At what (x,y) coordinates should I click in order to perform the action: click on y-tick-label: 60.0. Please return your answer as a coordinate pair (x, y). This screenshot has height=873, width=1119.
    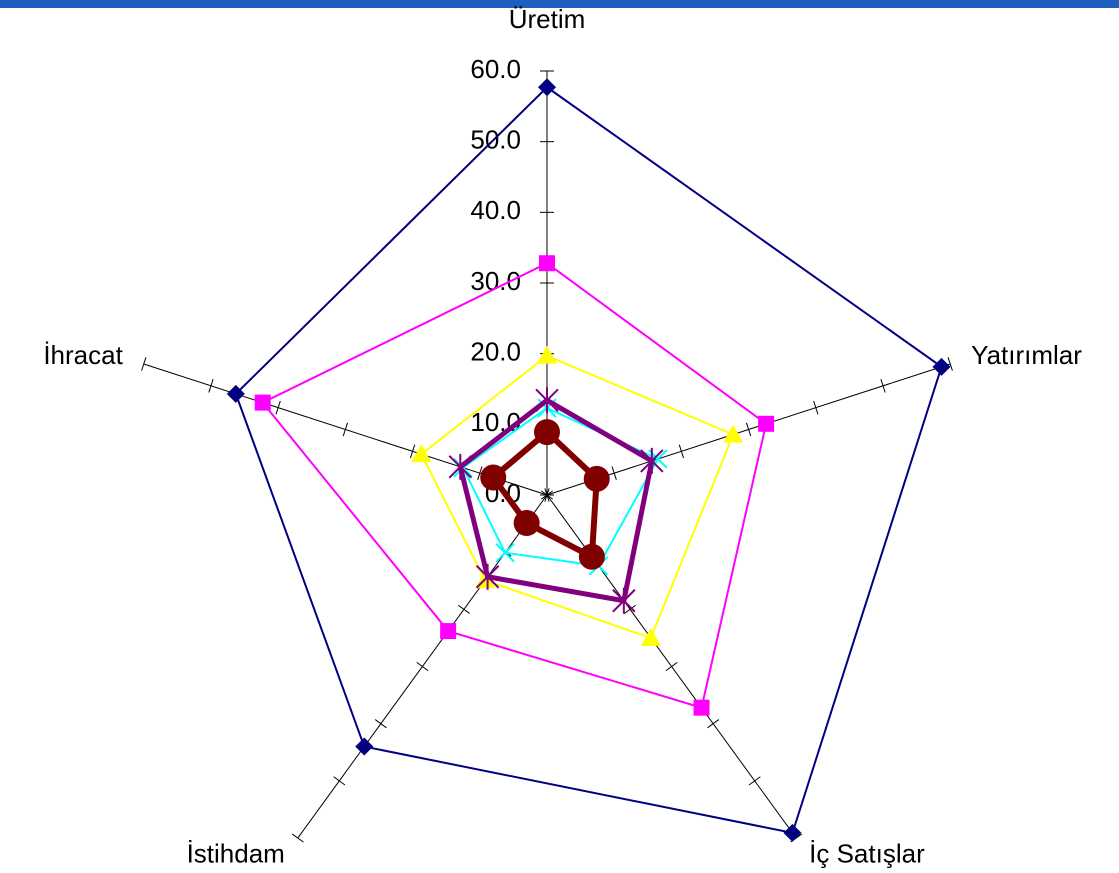
    Looking at the image, I should click on (495, 69).